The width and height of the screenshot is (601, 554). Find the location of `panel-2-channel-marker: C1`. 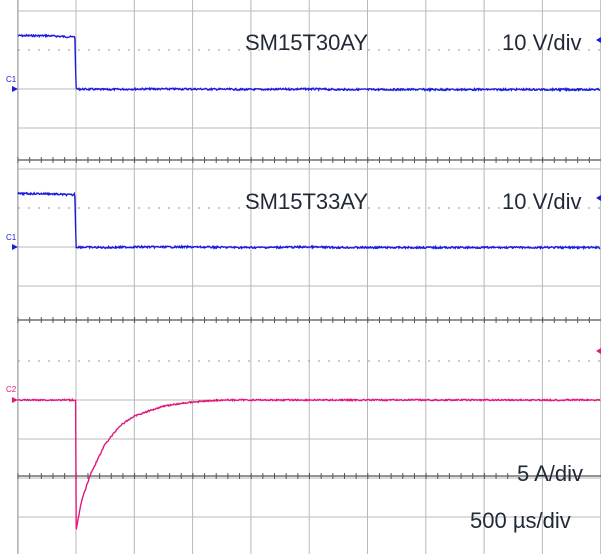

panel-2-channel-marker: C1 is located at coordinates (11, 237).